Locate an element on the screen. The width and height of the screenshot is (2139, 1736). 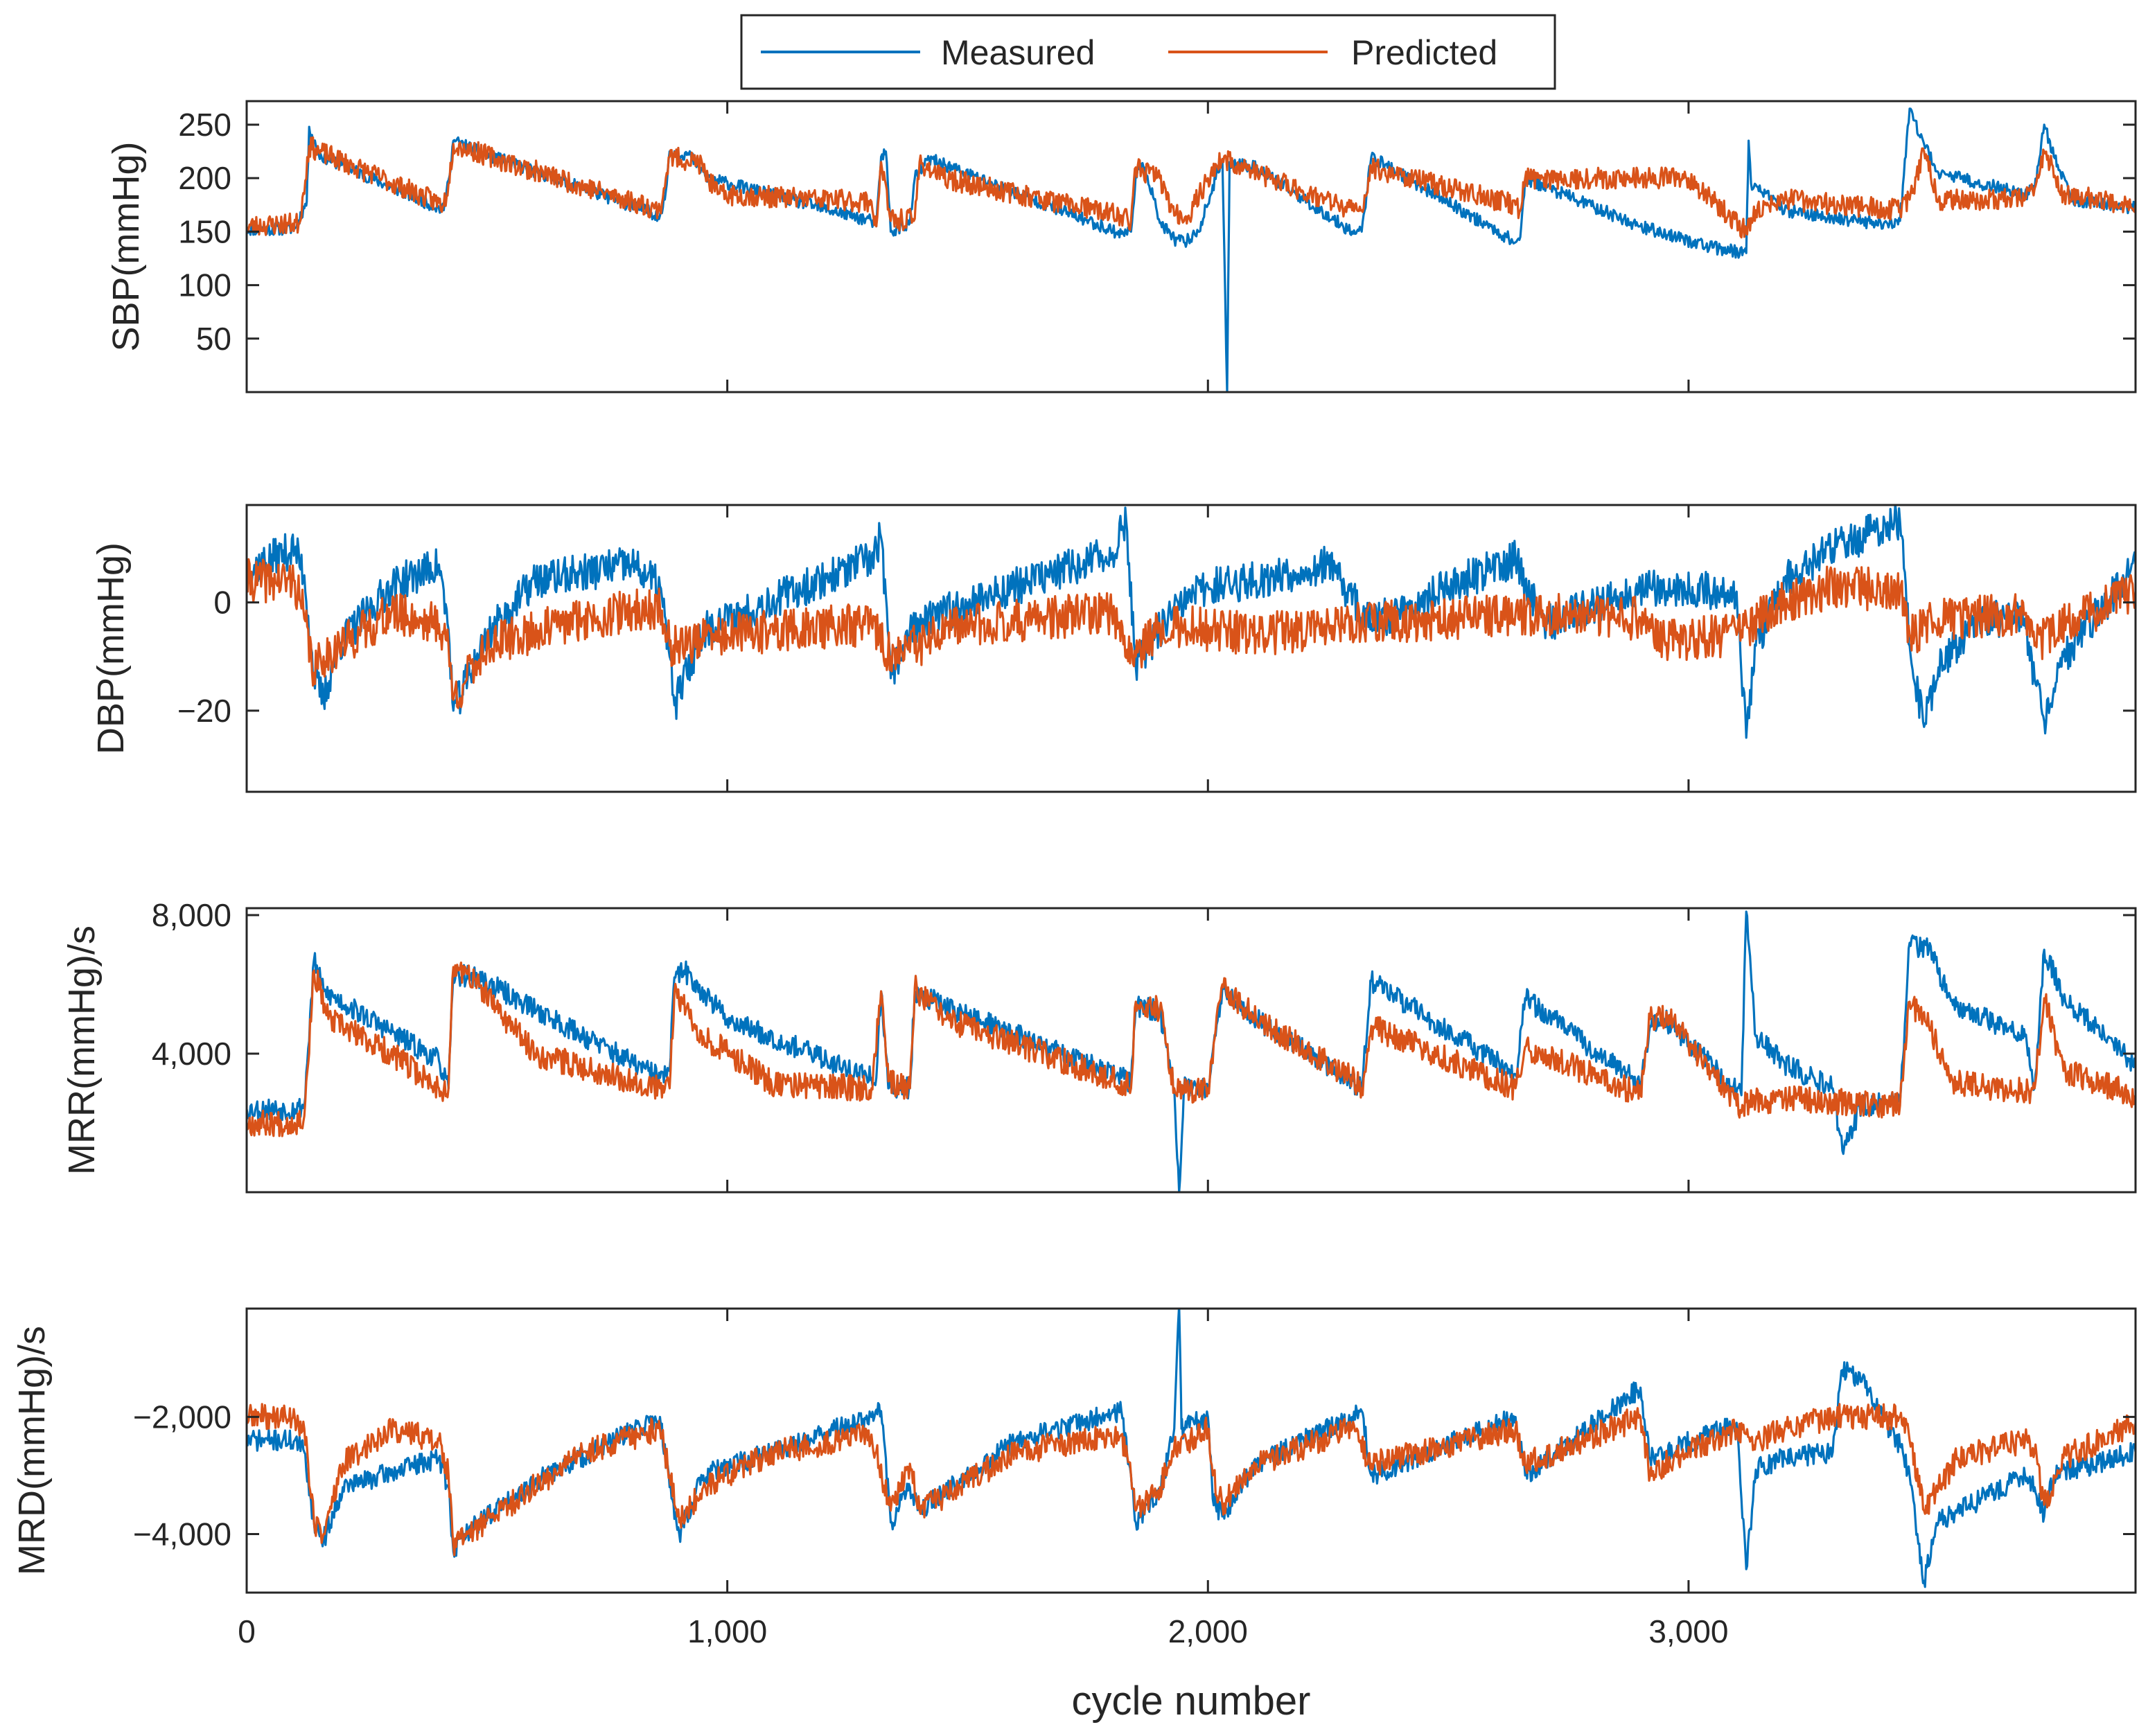
x-ticks-mrd is located at coordinates (967, 1451).